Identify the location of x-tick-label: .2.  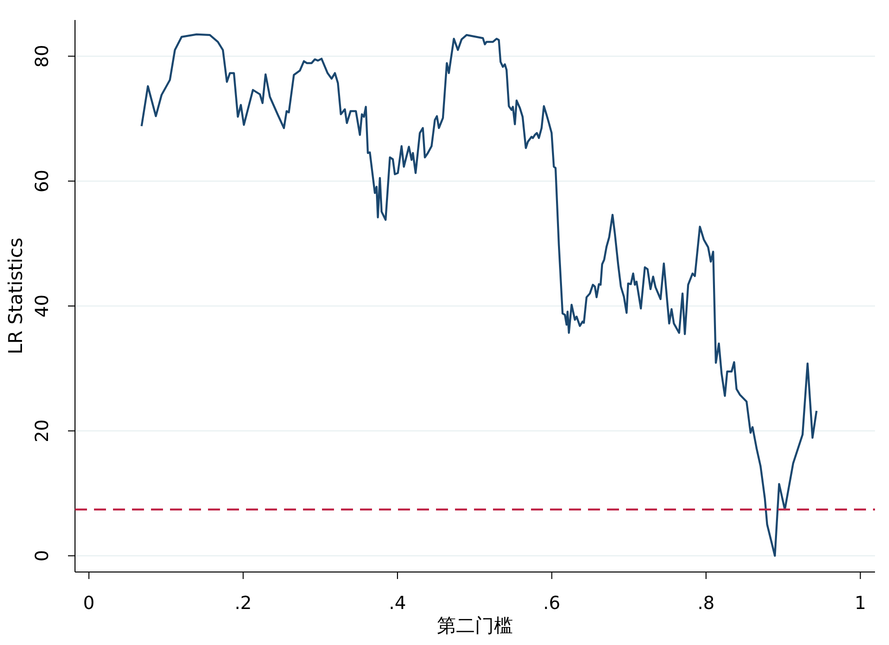
(243, 603).